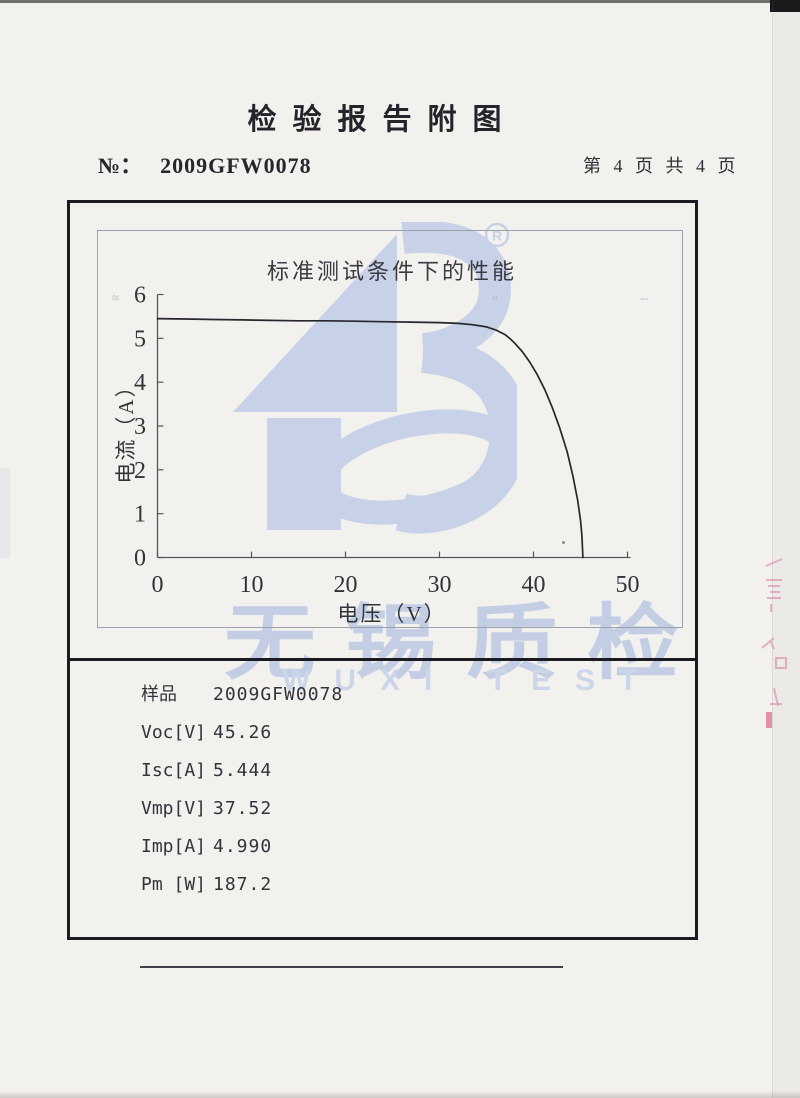 Image resolution: width=800 pixels, height=1098 pixels. Describe the element at coordinates (785, 6) in the screenshot. I see `scan-corner-artifact` at that location.